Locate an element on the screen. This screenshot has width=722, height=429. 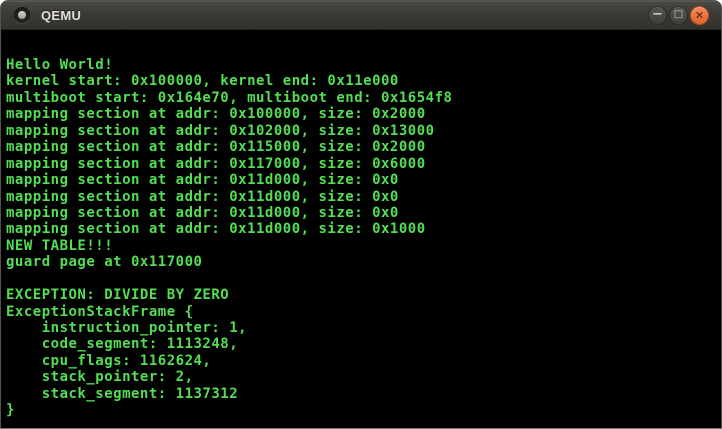
close-button: ✕ is located at coordinates (699, 15).